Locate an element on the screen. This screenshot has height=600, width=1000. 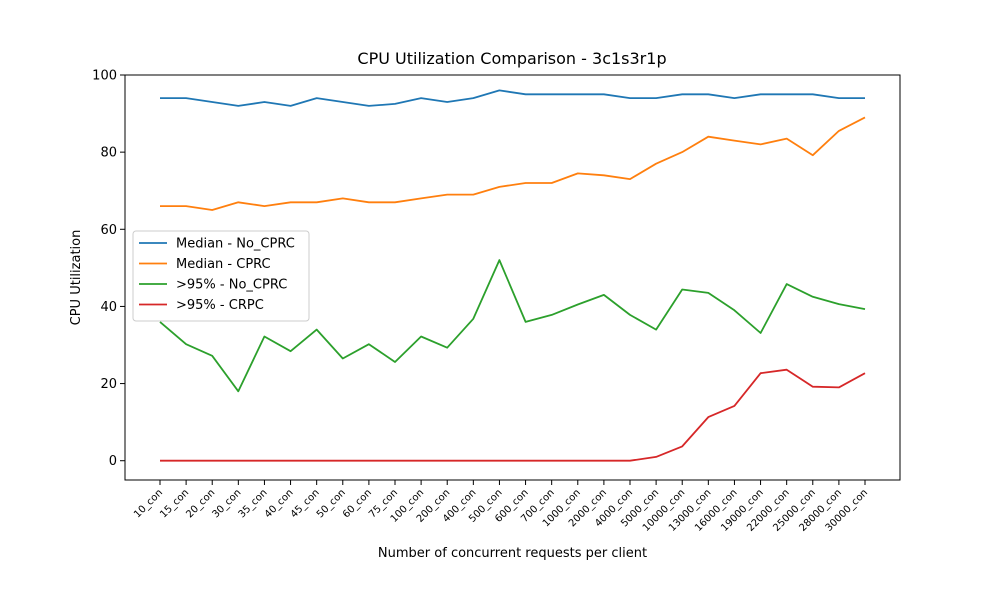
x-axis-title: Number of concurrent requests per client is located at coordinates (512, 553).